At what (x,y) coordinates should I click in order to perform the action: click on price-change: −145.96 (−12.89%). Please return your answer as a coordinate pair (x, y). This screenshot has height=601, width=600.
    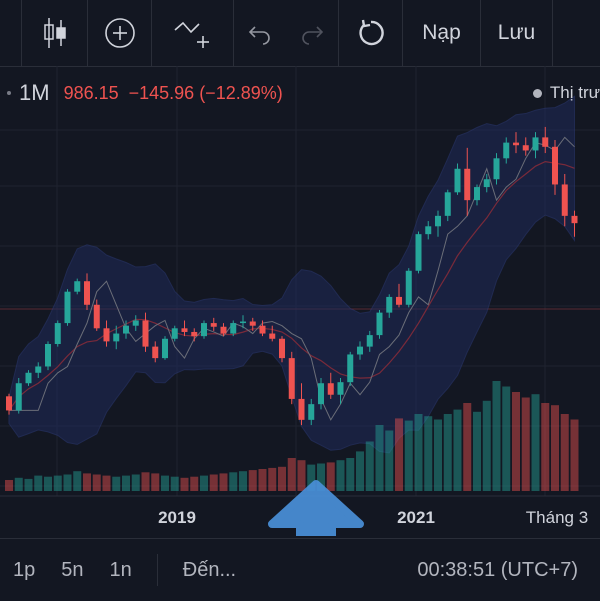
    Looking at the image, I should click on (205, 92).